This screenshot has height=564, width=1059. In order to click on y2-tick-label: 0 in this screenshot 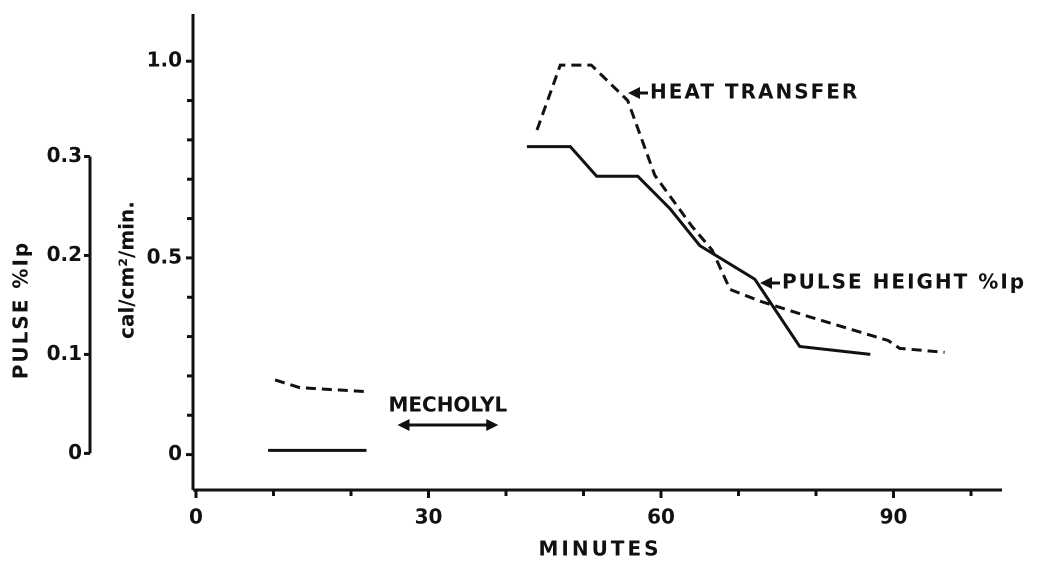, I will do `click(75, 452)`.